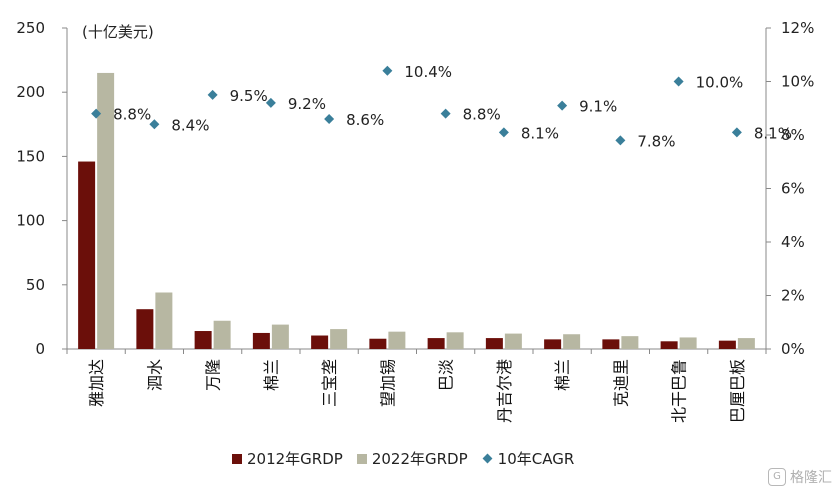 The height and width of the screenshot is (493, 840). I want to click on left-tick-label: 50, so click(35, 285).